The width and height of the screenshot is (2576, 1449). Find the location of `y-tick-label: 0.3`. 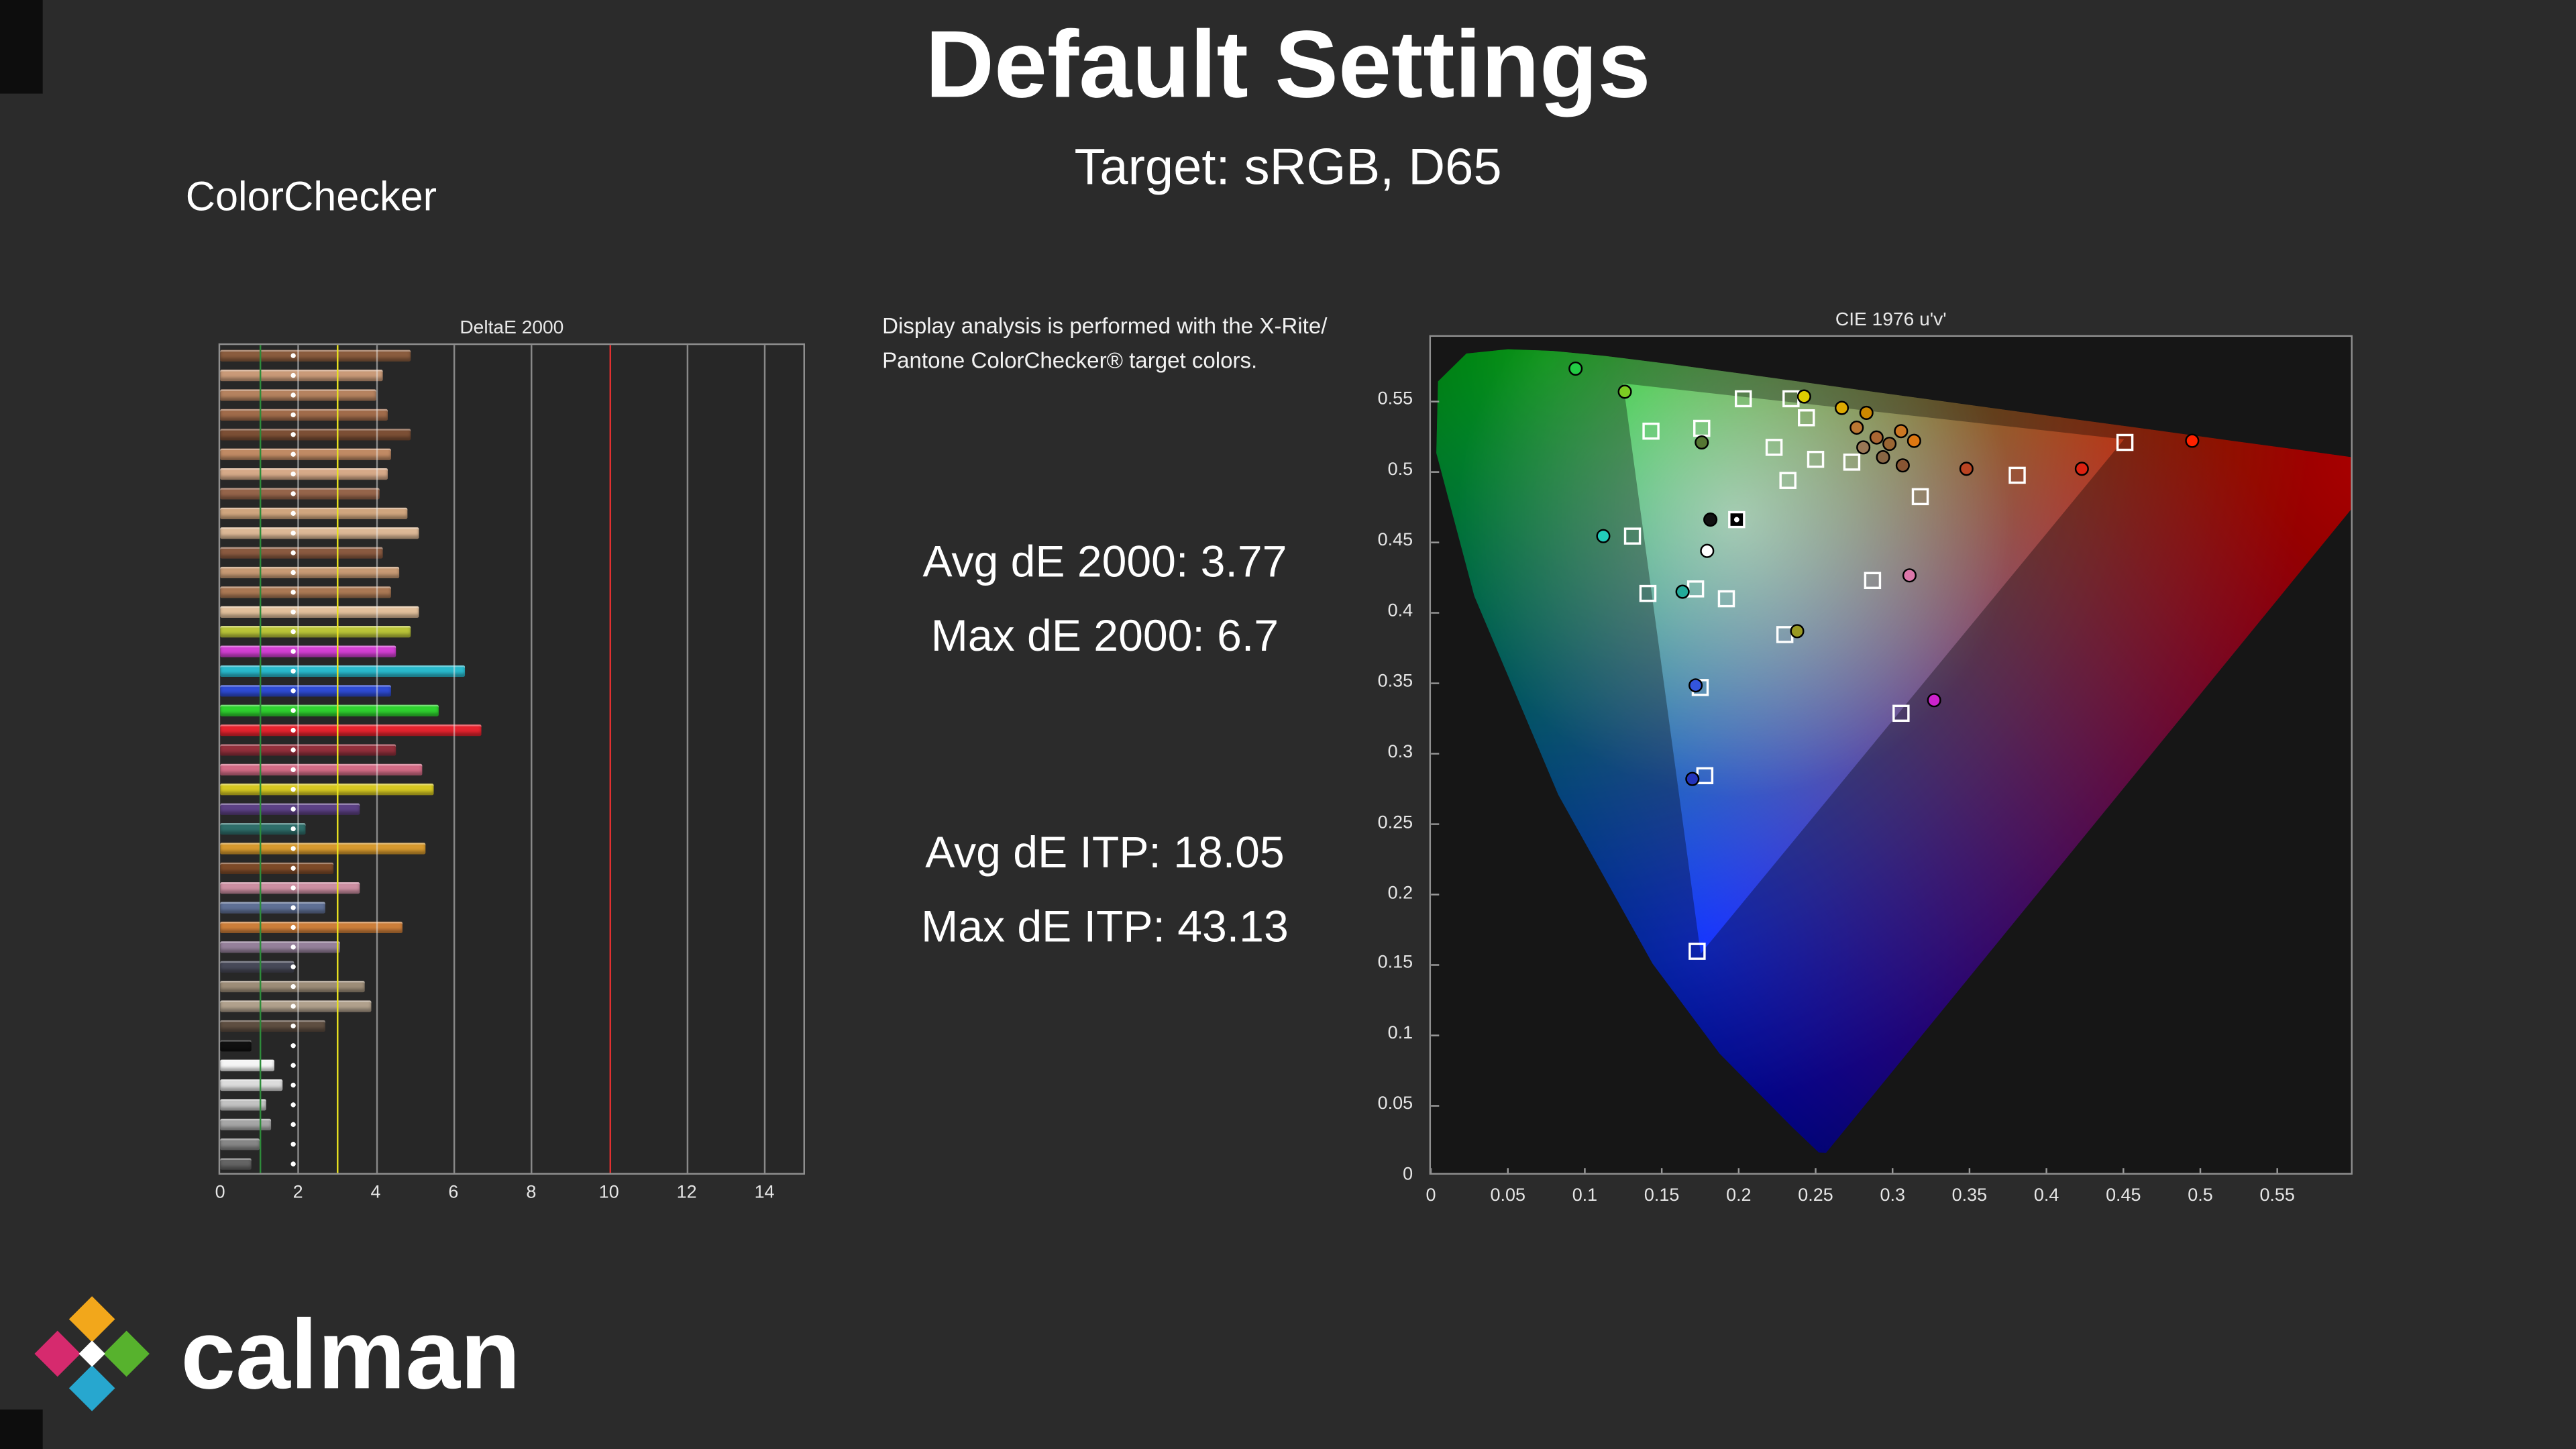

y-tick-label: 0.3 is located at coordinates (1400, 752).